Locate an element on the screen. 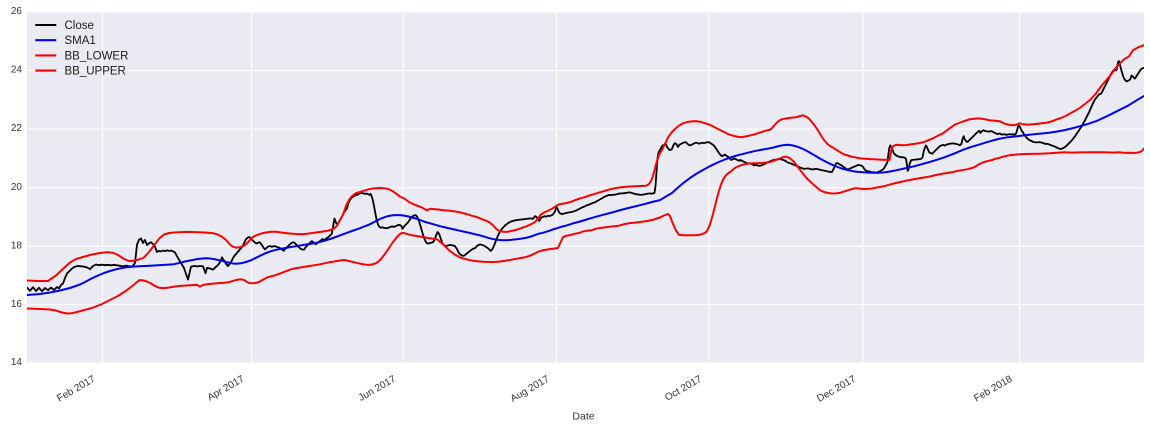  svg-text: 14 is located at coordinates (17, 362).